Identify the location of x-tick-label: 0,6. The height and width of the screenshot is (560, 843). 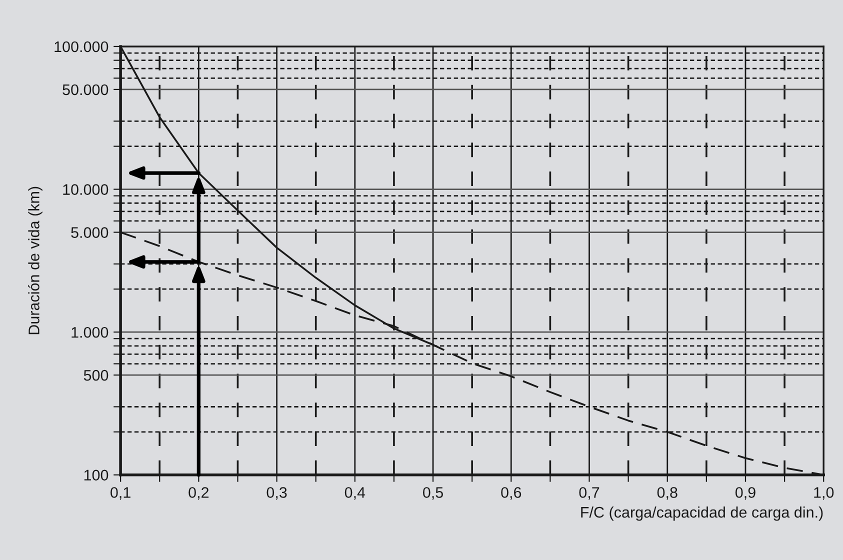
(511, 493).